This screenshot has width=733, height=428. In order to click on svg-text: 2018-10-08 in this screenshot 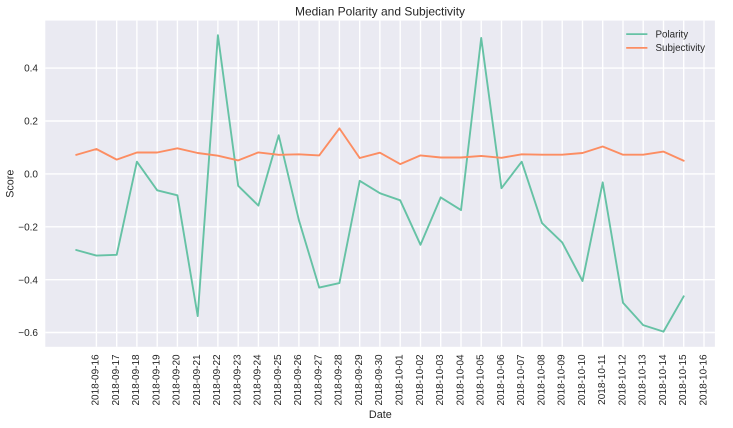, I will do `click(541, 380)`.